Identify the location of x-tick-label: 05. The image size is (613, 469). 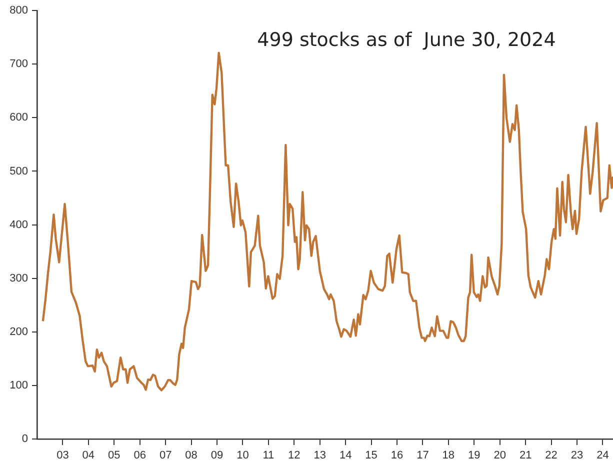
(114, 456).